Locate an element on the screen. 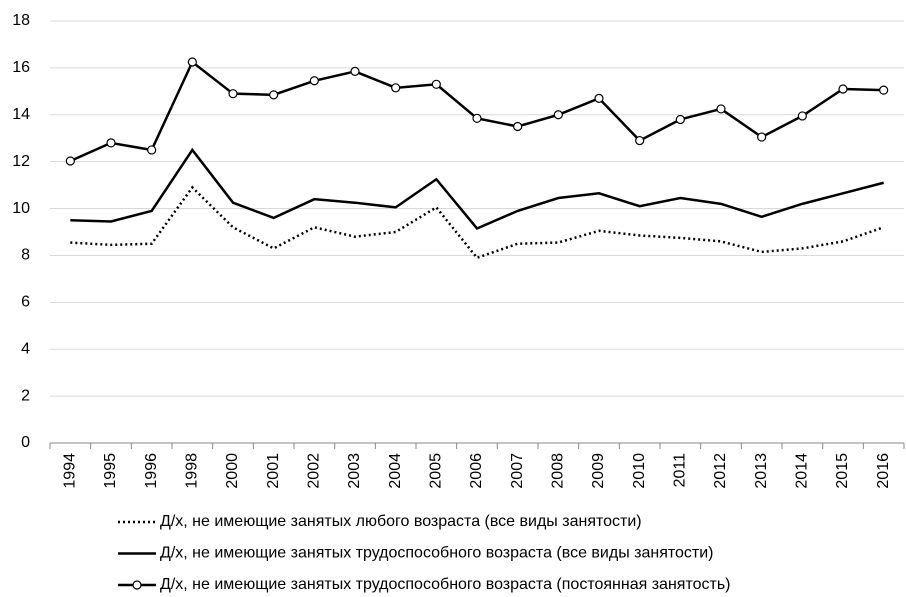 This screenshot has height=597, width=906. x-tick-label: 2013 is located at coordinates (761, 471).